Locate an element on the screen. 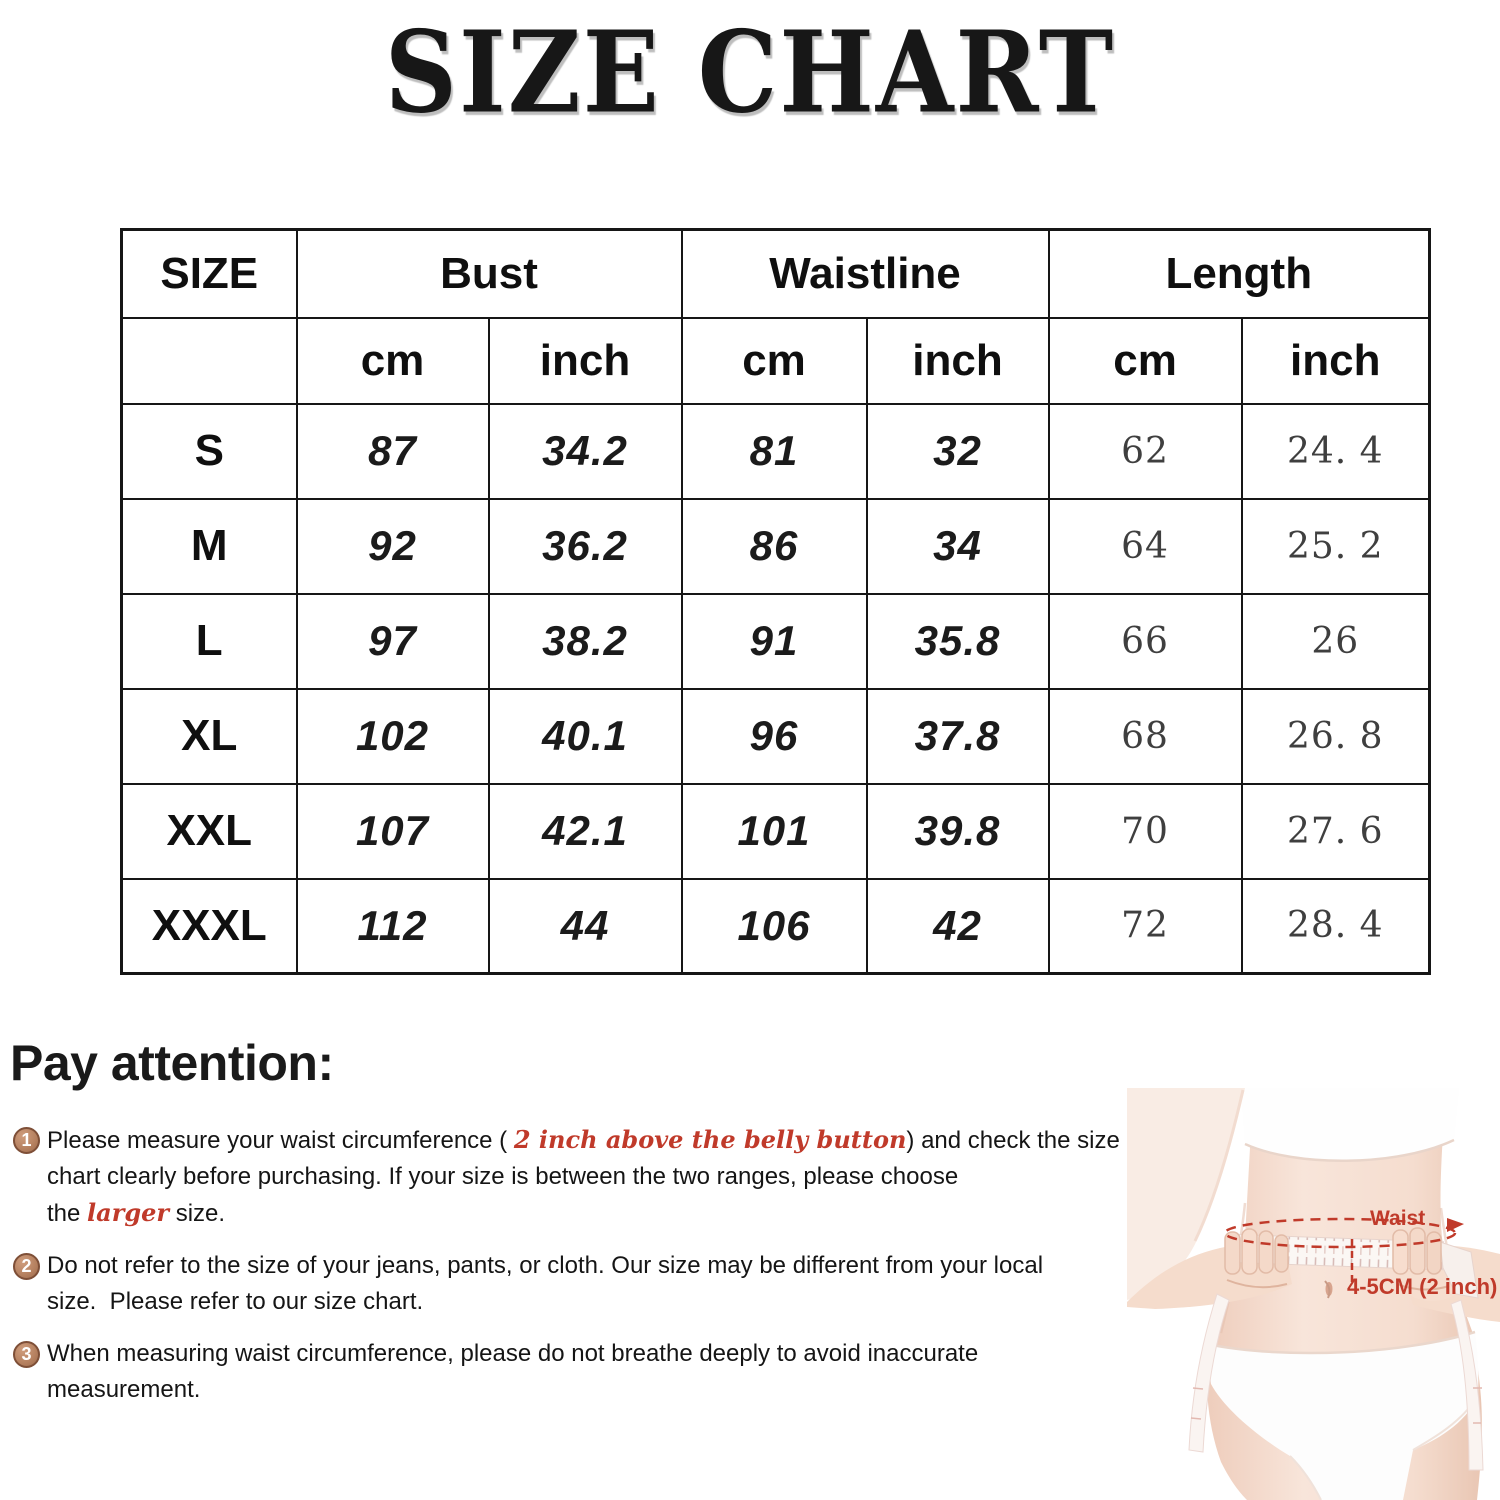 This screenshot has width=1500, height=1500. col-header-size: SIZE is located at coordinates (209, 273).